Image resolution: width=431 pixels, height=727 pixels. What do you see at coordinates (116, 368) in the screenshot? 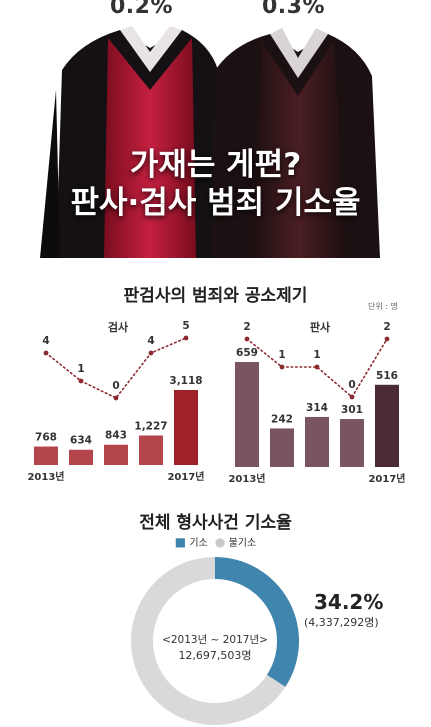
I see `prosecutor-indictment-line` at bounding box center [116, 368].